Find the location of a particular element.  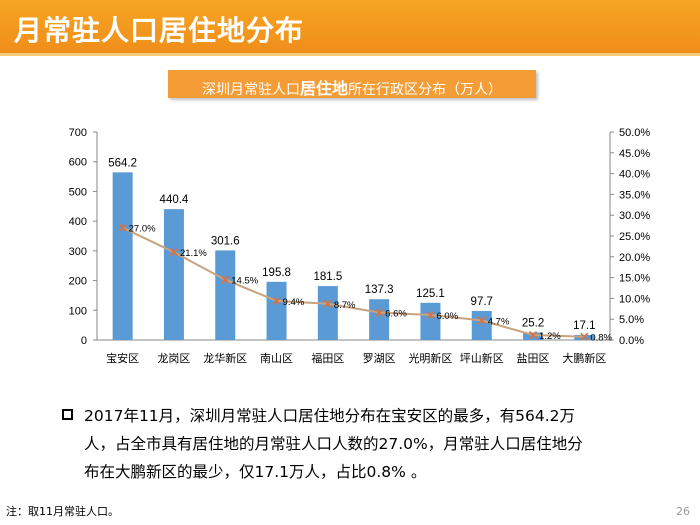

share-value-label: 6.0% is located at coordinates (447, 316).